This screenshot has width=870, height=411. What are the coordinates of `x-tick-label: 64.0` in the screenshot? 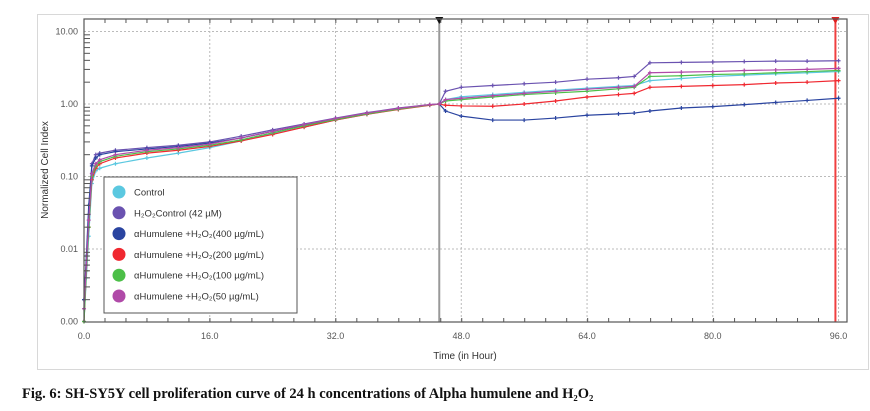 It's located at (587, 336).